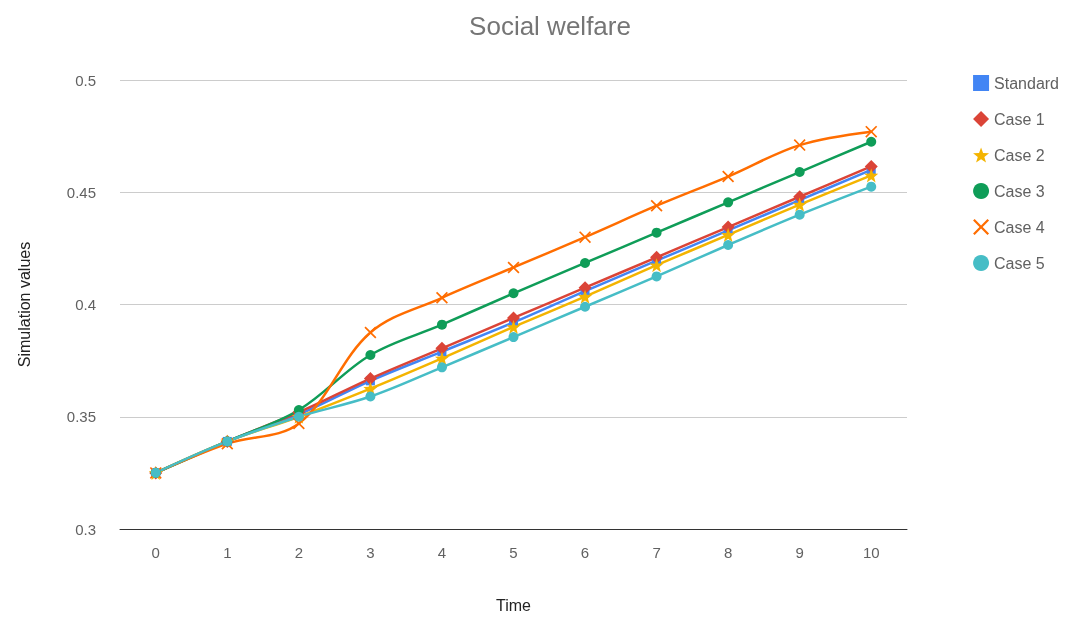 This screenshot has width=1082, height=630. I want to click on x-tick-label: 4, so click(442, 552).